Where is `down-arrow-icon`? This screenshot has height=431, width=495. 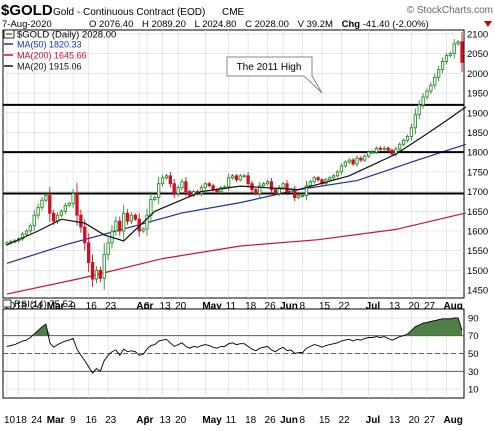
down-arrow-icon is located at coordinates (488, 24).